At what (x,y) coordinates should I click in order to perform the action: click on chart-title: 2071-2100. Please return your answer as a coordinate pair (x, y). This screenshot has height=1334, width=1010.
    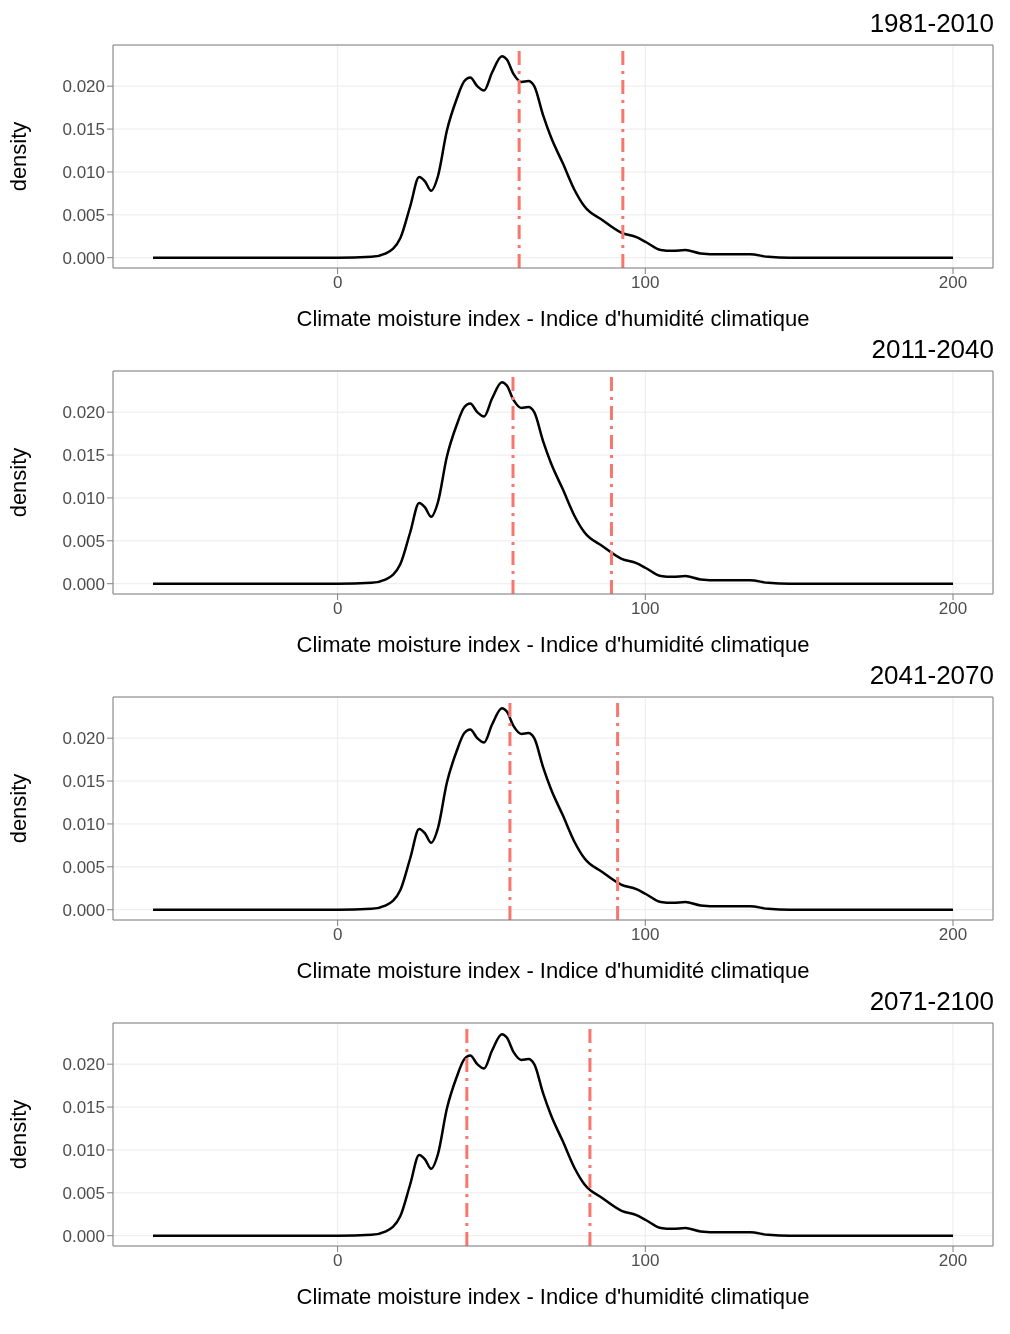
    Looking at the image, I should click on (931, 1001).